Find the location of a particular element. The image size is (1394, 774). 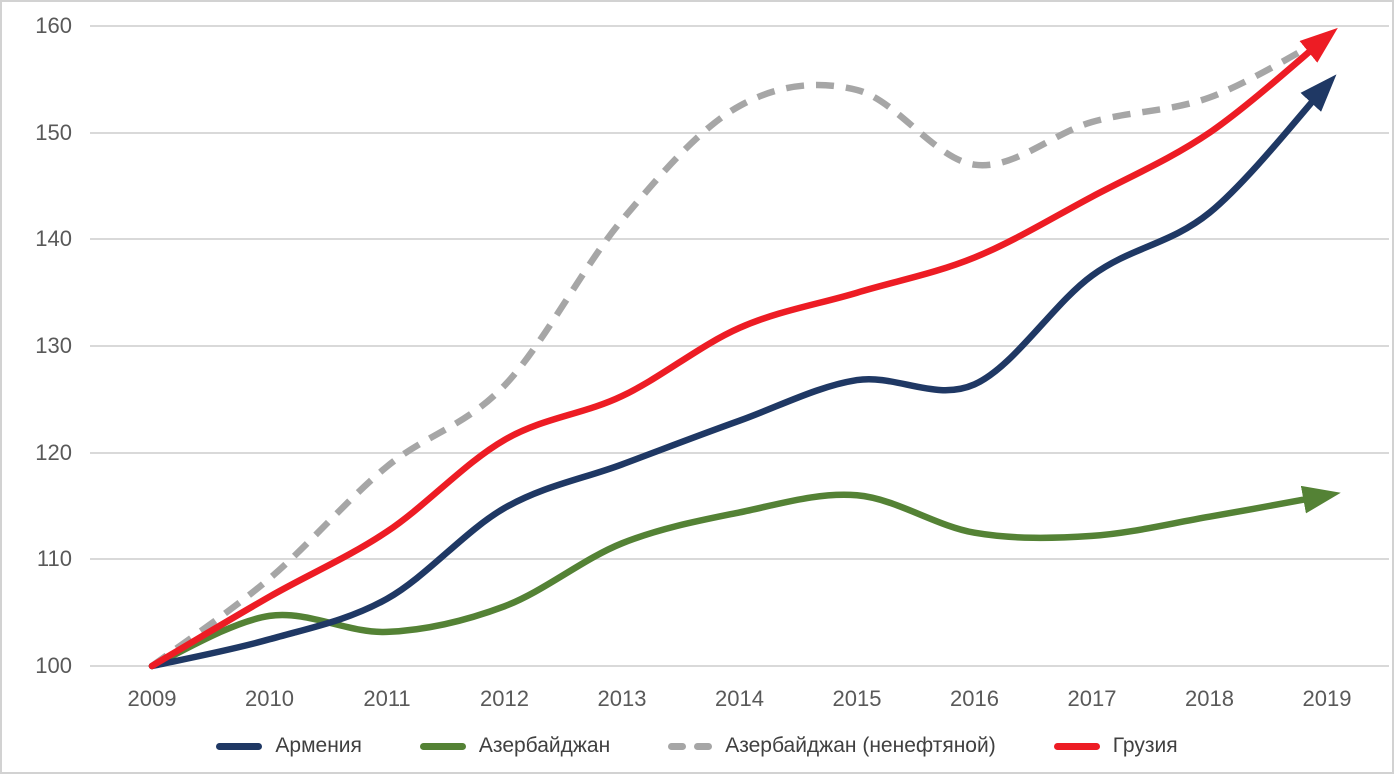

x-tick-label: 2019 is located at coordinates (1327, 698).